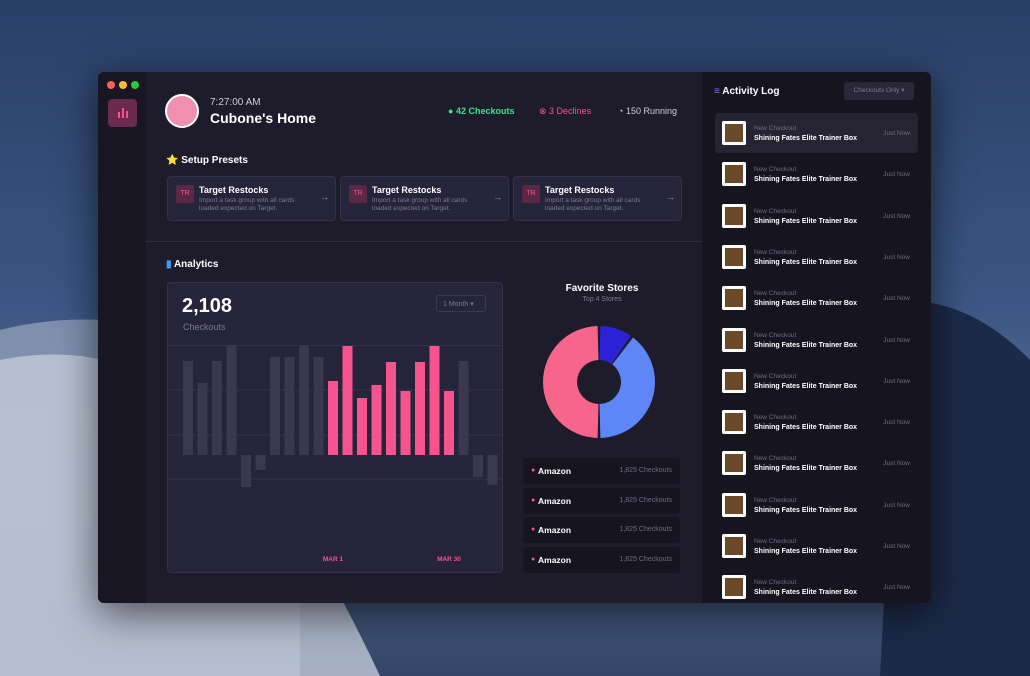 The width and height of the screenshot is (1030, 676). I want to click on zoom, so click(135, 85).